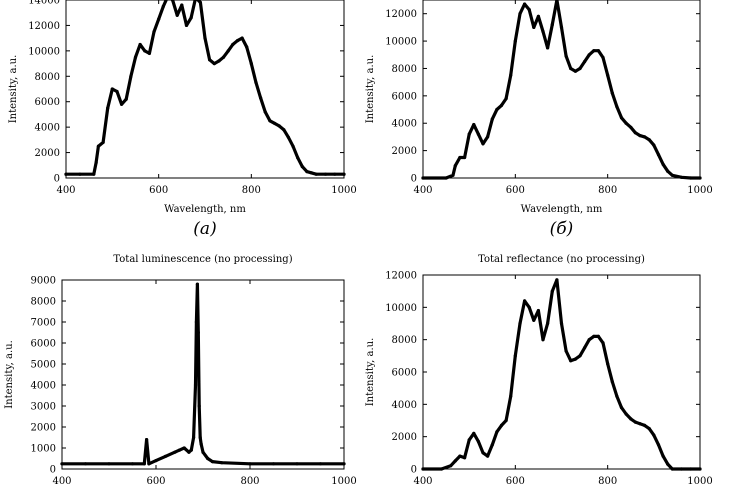 This screenshot has width=730, height=486. I want to click on plot-frame, so click(561, 89).